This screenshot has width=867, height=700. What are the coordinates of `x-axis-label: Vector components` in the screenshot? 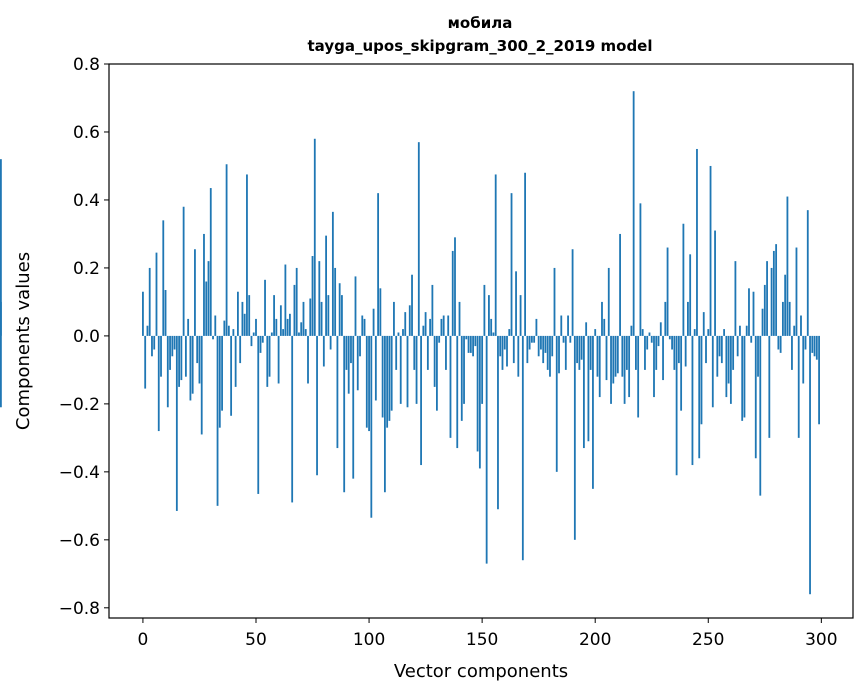 It's located at (481, 671).